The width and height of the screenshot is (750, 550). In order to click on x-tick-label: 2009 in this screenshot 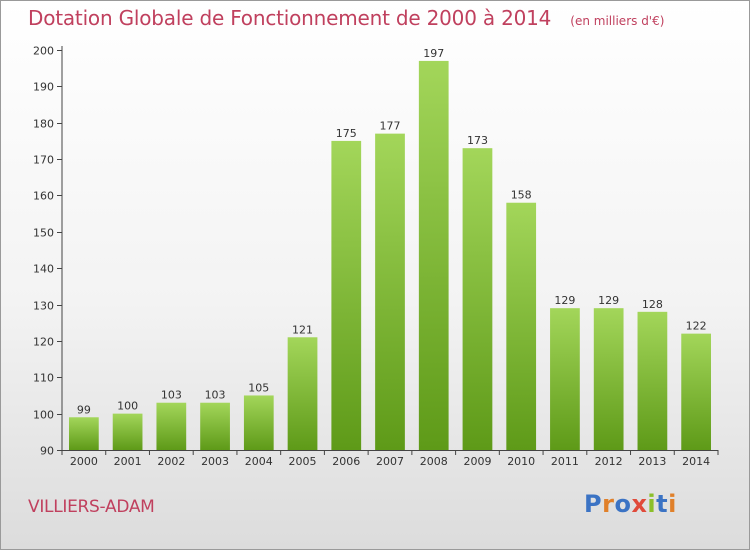, I will do `click(477, 461)`.